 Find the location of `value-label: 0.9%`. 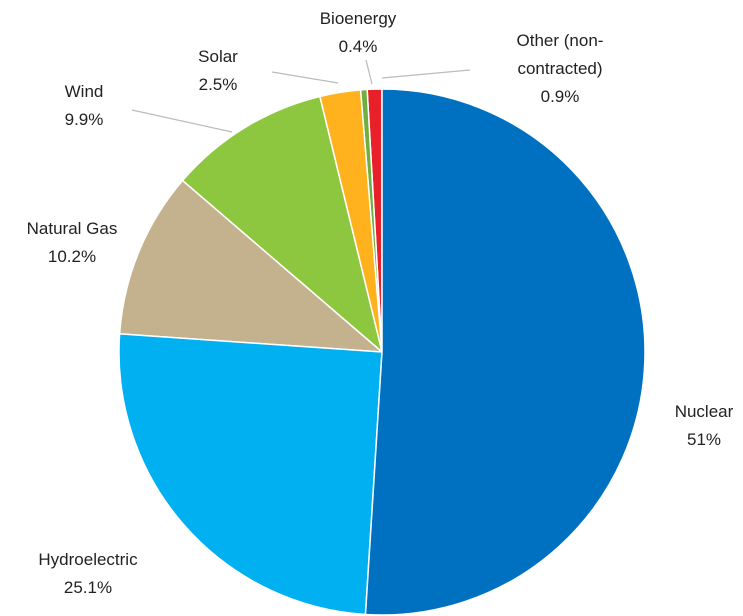

value-label: 0.9% is located at coordinates (560, 96).